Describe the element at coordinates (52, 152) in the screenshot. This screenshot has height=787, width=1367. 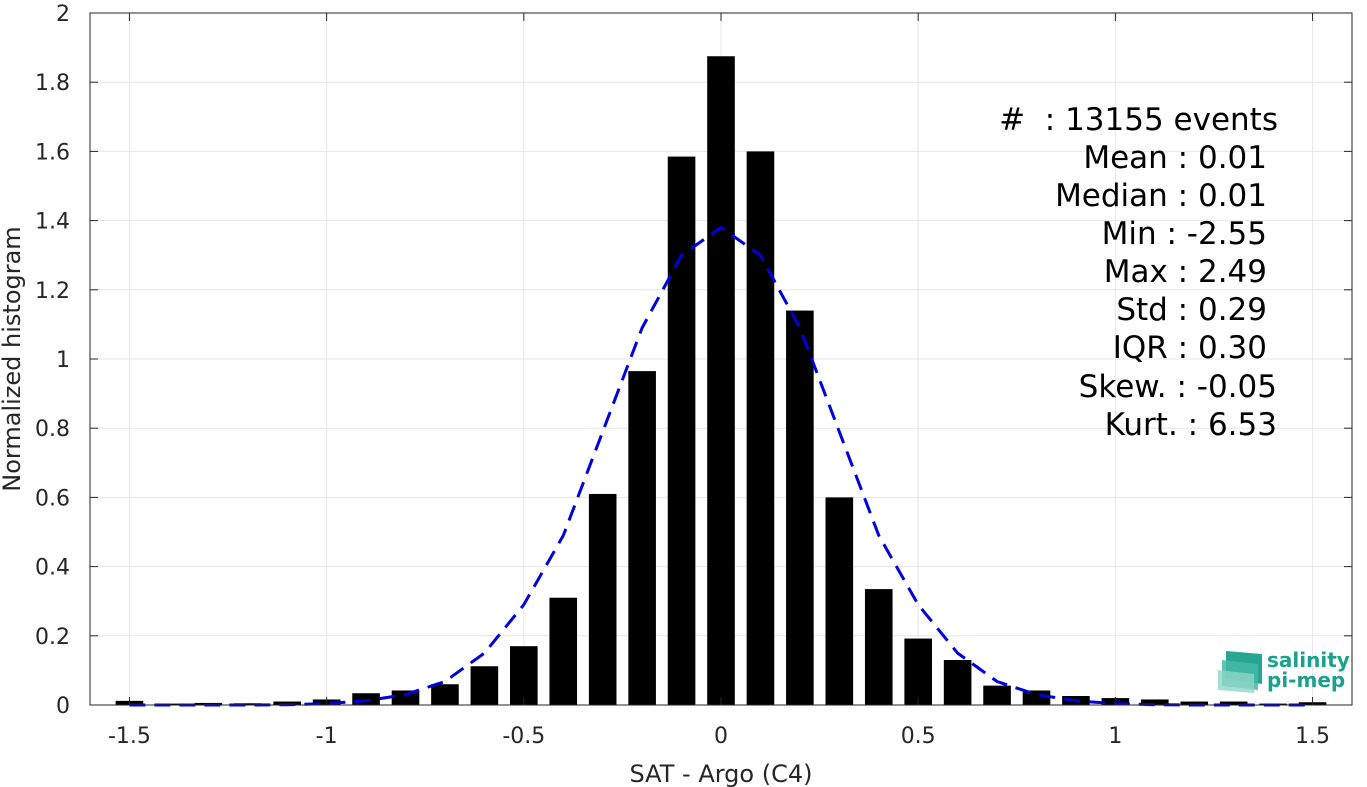
I see `y-tick-label: 1.6` at that location.